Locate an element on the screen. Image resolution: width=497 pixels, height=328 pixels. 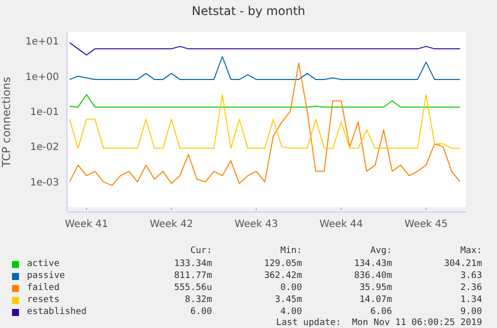
text: 129.05m is located at coordinates (282, 264).